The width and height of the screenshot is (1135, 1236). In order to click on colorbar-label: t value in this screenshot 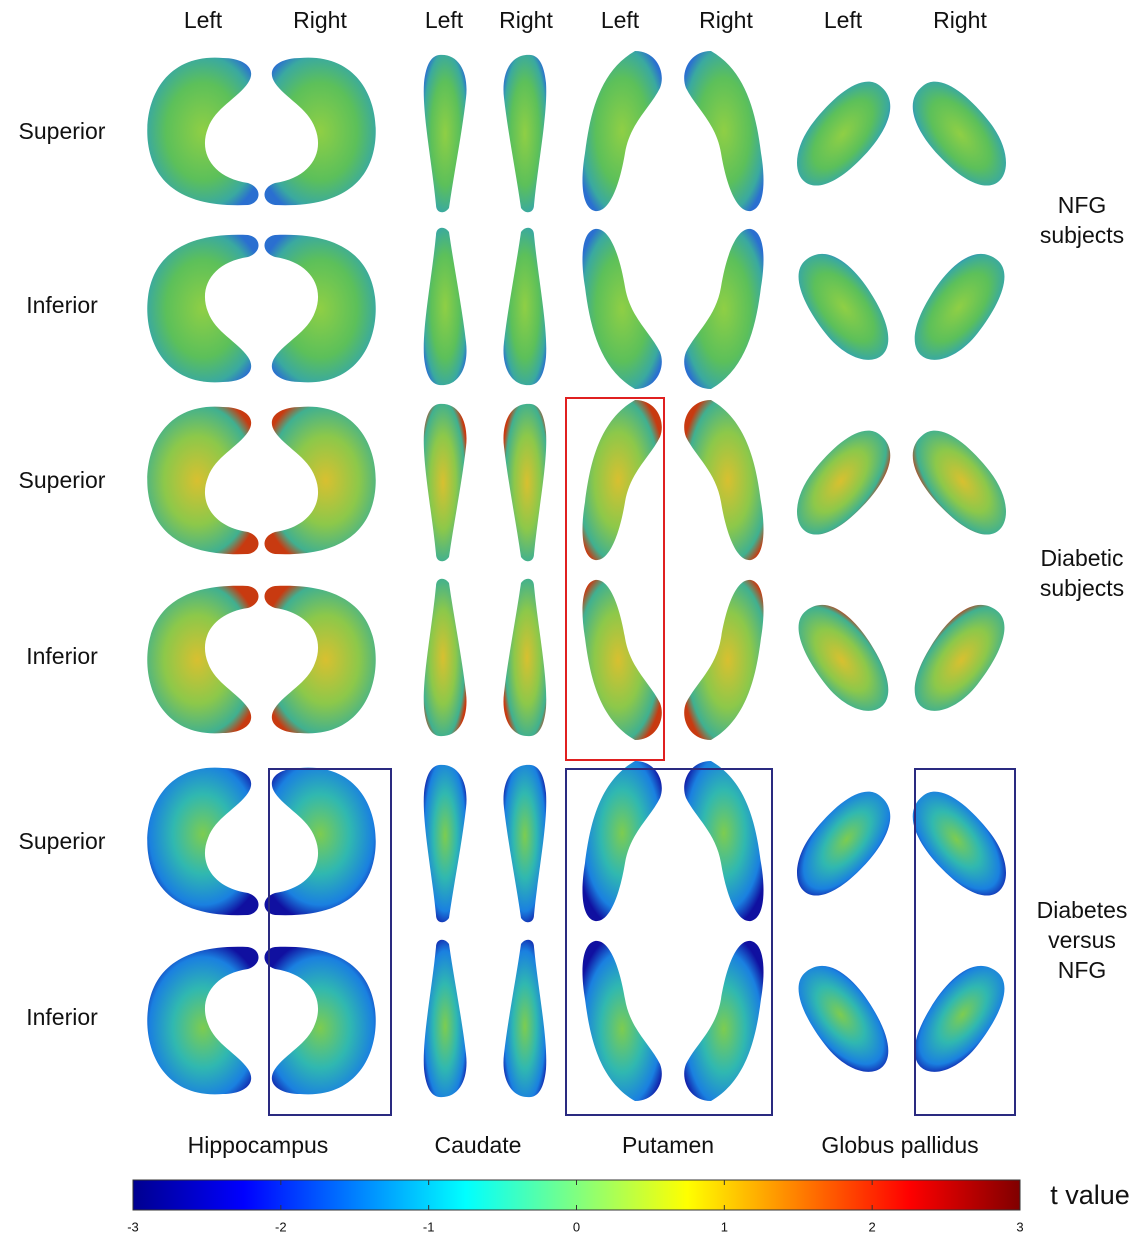, I will do `click(1090, 1195)`.